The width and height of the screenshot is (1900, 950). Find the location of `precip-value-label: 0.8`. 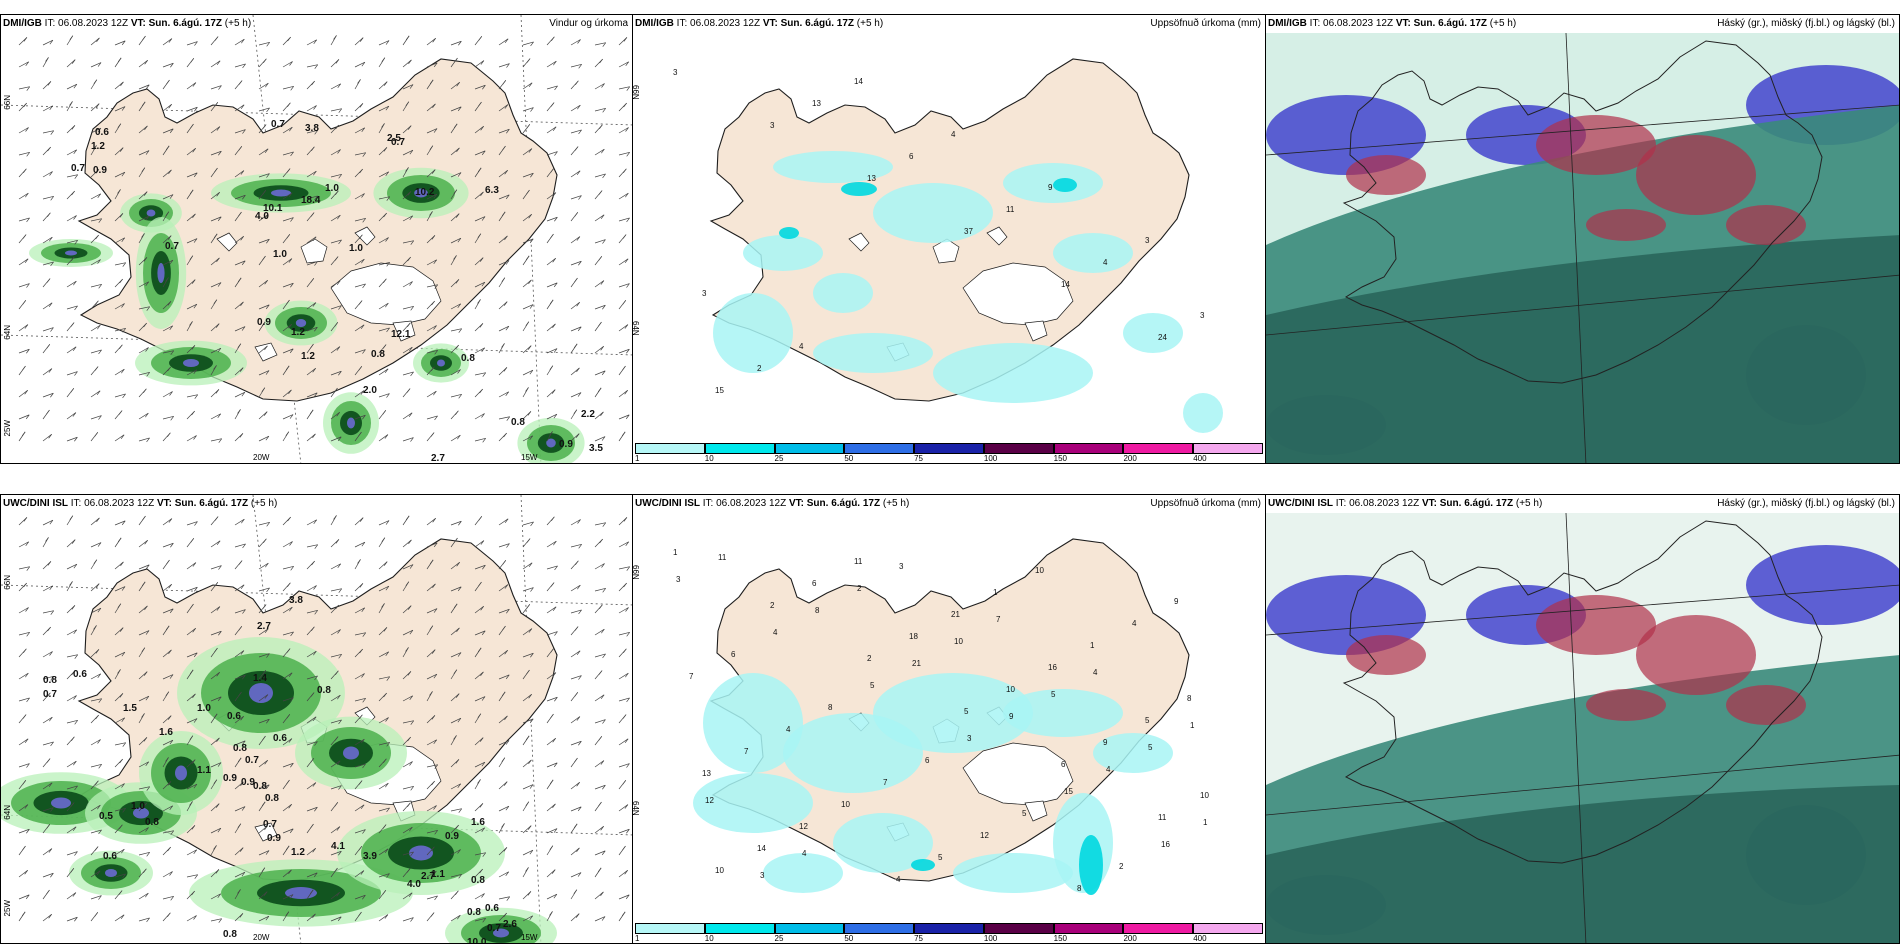

precip-value-label: 0.8 is located at coordinates (324, 690).